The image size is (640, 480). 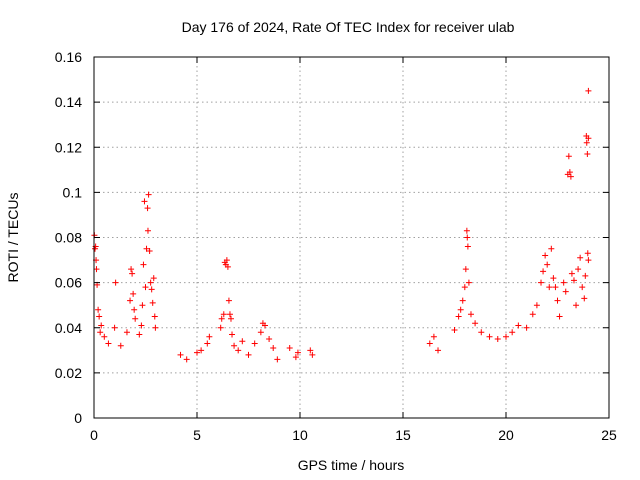 I want to click on y-tick-label: 0, so click(x=78, y=418).